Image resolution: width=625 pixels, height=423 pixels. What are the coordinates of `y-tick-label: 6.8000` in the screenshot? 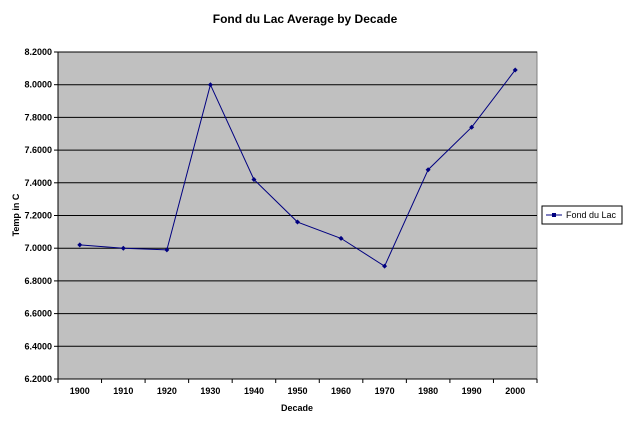 It's located at (38, 281).